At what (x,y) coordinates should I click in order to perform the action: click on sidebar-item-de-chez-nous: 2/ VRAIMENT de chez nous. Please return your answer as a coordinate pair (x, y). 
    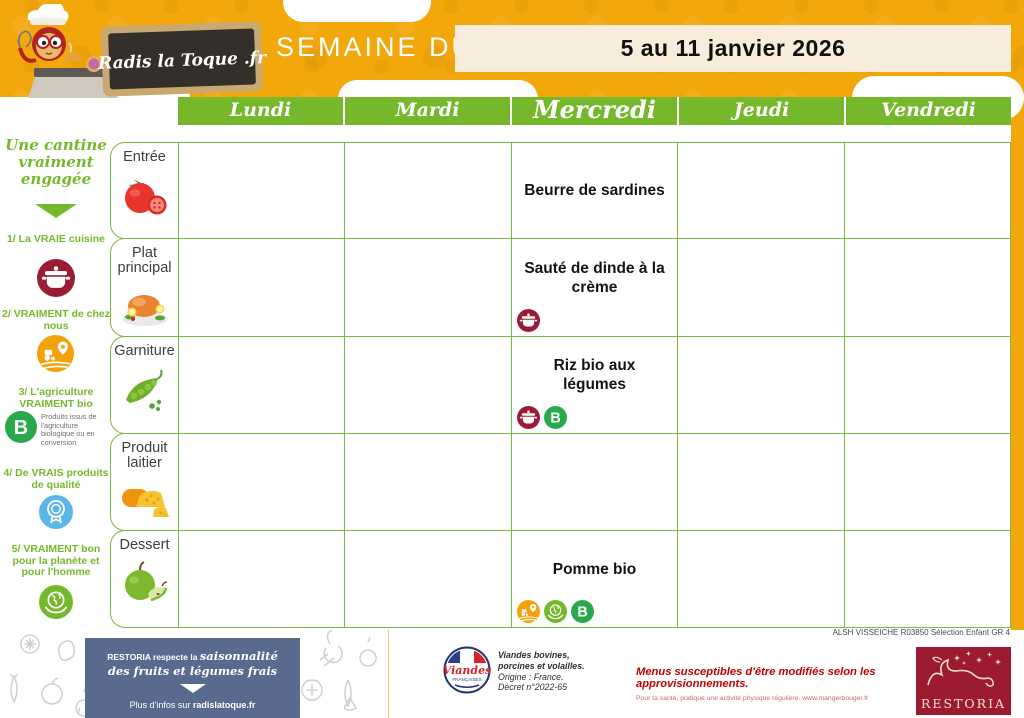
    Looking at the image, I should click on (56, 320).